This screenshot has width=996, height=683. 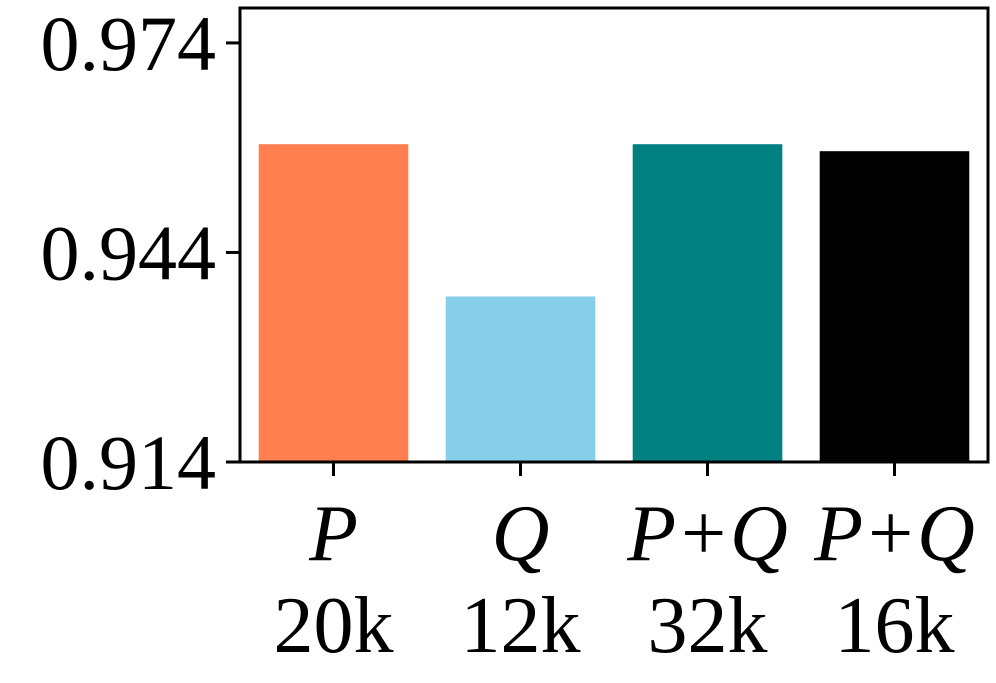 What do you see at coordinates (129, 43) in the screenshot?
I see `y-tick-label: 0.974` at bounding box center [129, 43].